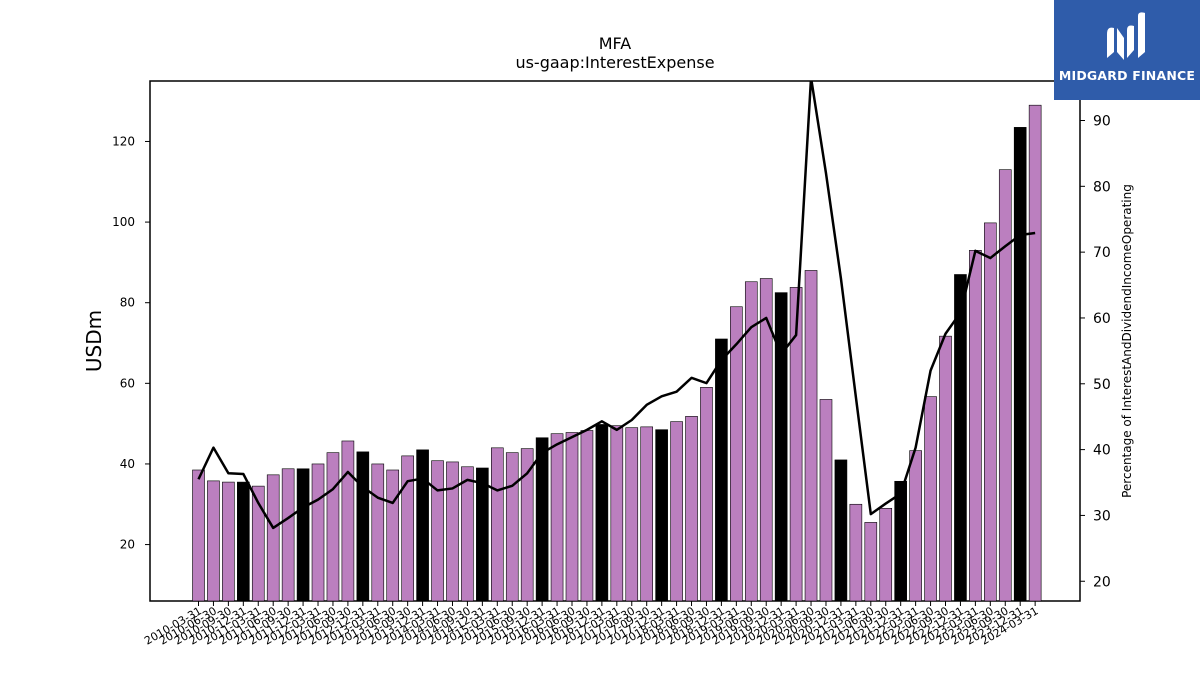 The width and height of the screenshot is (1200, 675). I want to click on y-tick-label-60: 60, so click(127, 383).